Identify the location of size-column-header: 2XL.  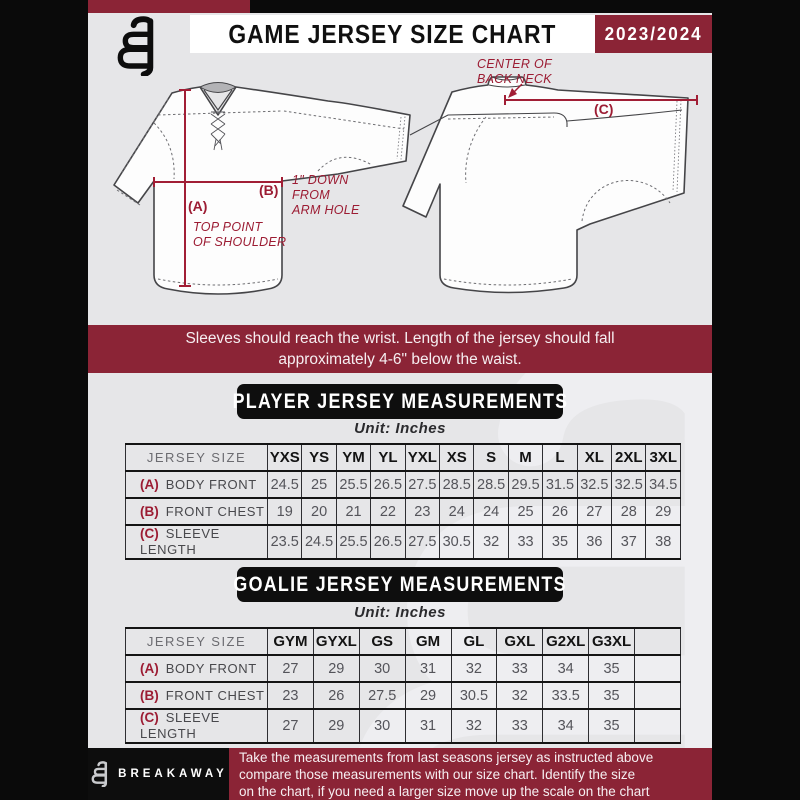
(629, 457).